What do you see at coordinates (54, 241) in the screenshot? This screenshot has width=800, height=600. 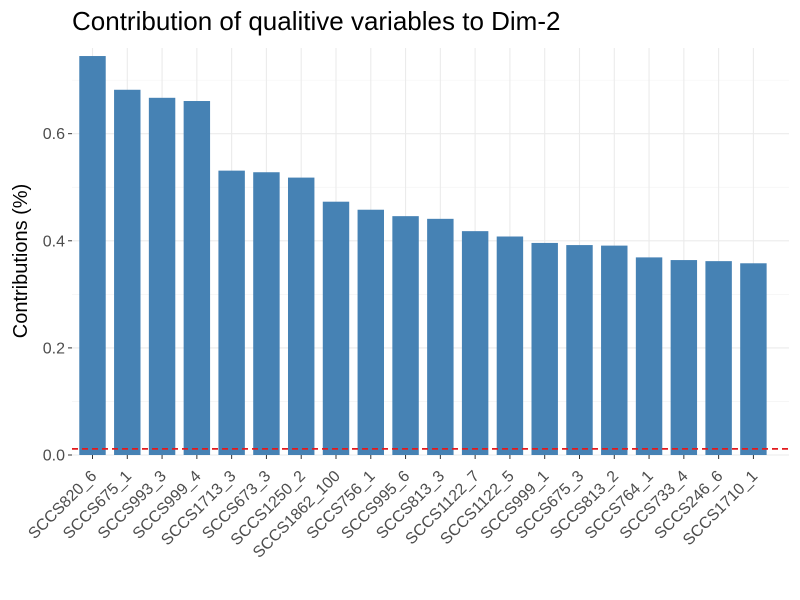 I see `y-tick-label: 0.4` at bounding box center [54, 241].